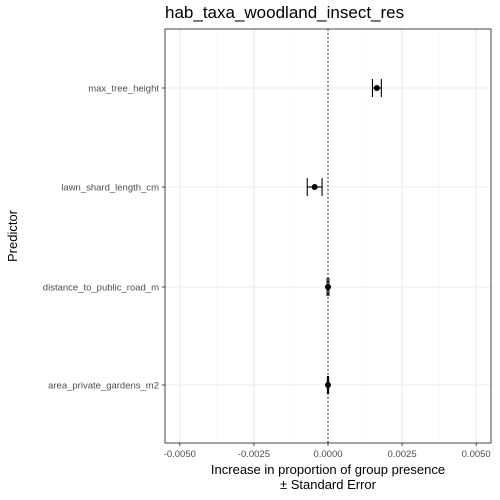 Image resolution: width=500 pixels, height=500 pixels. I want to click on chart-title: hab_taxa_woodland_insect_res, so click(284, 12).